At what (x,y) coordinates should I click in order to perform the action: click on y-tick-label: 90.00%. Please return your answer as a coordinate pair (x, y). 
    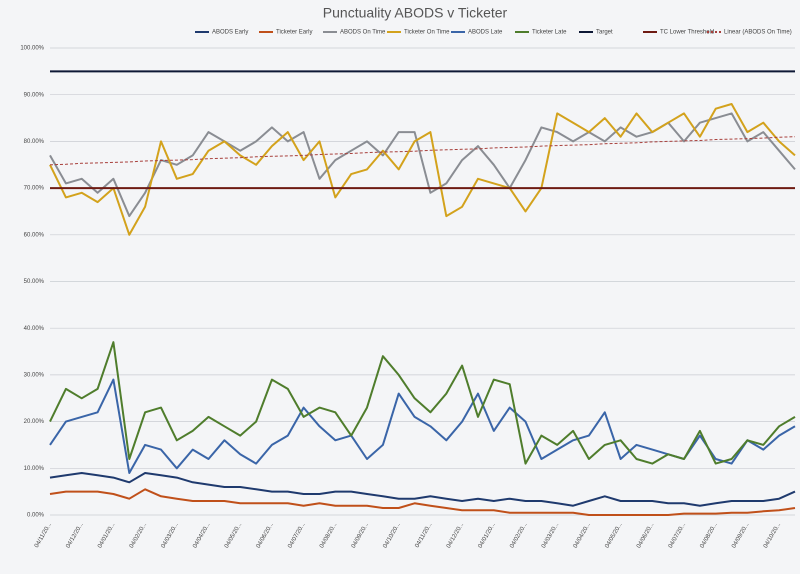
    Looking at the image, I should click on (34, 95).